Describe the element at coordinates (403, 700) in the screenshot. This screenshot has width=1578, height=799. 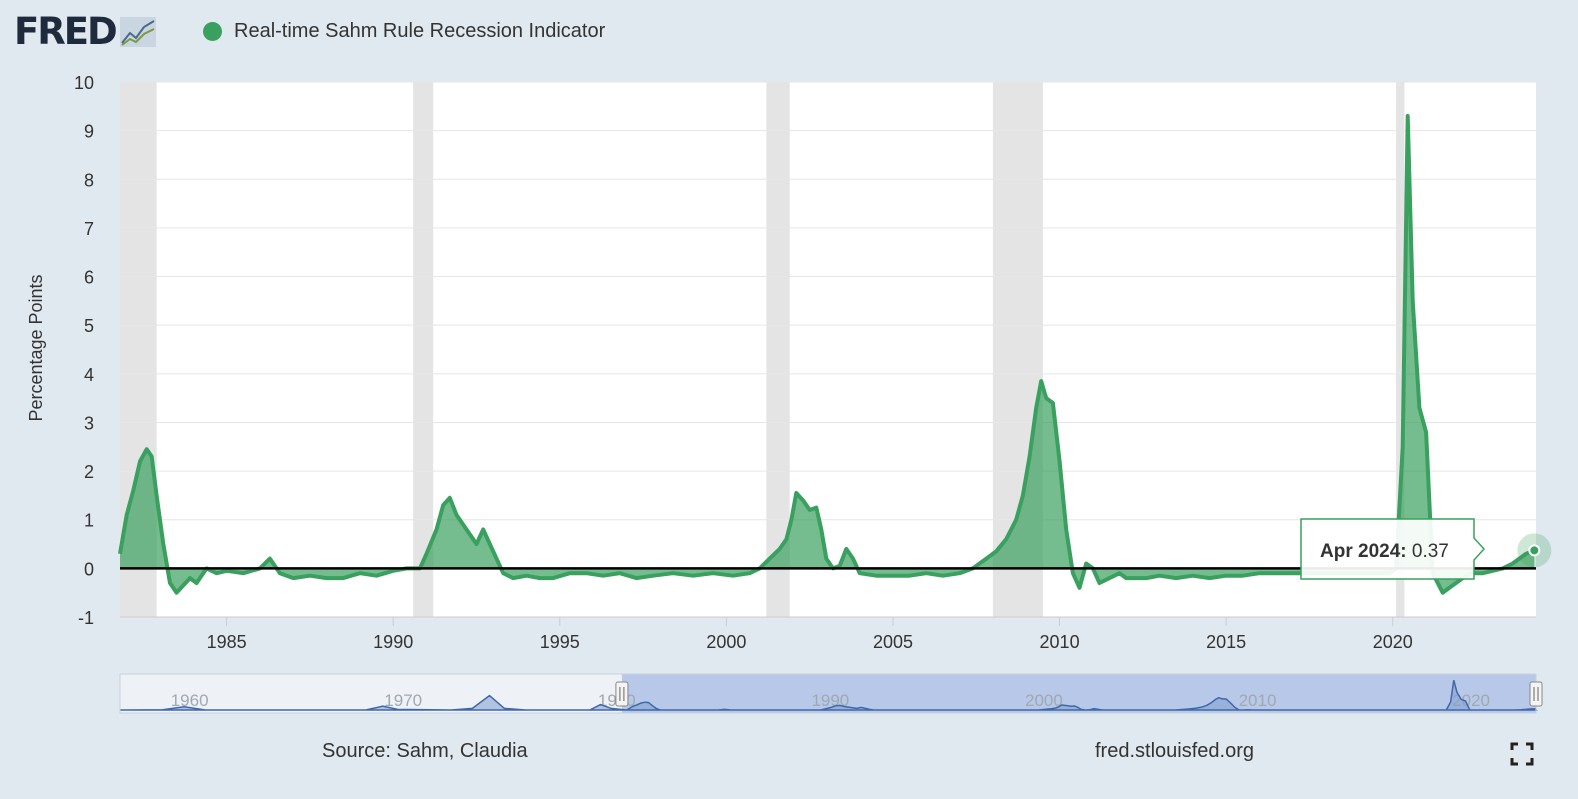
I see `navigator-label: 1970` at that location.